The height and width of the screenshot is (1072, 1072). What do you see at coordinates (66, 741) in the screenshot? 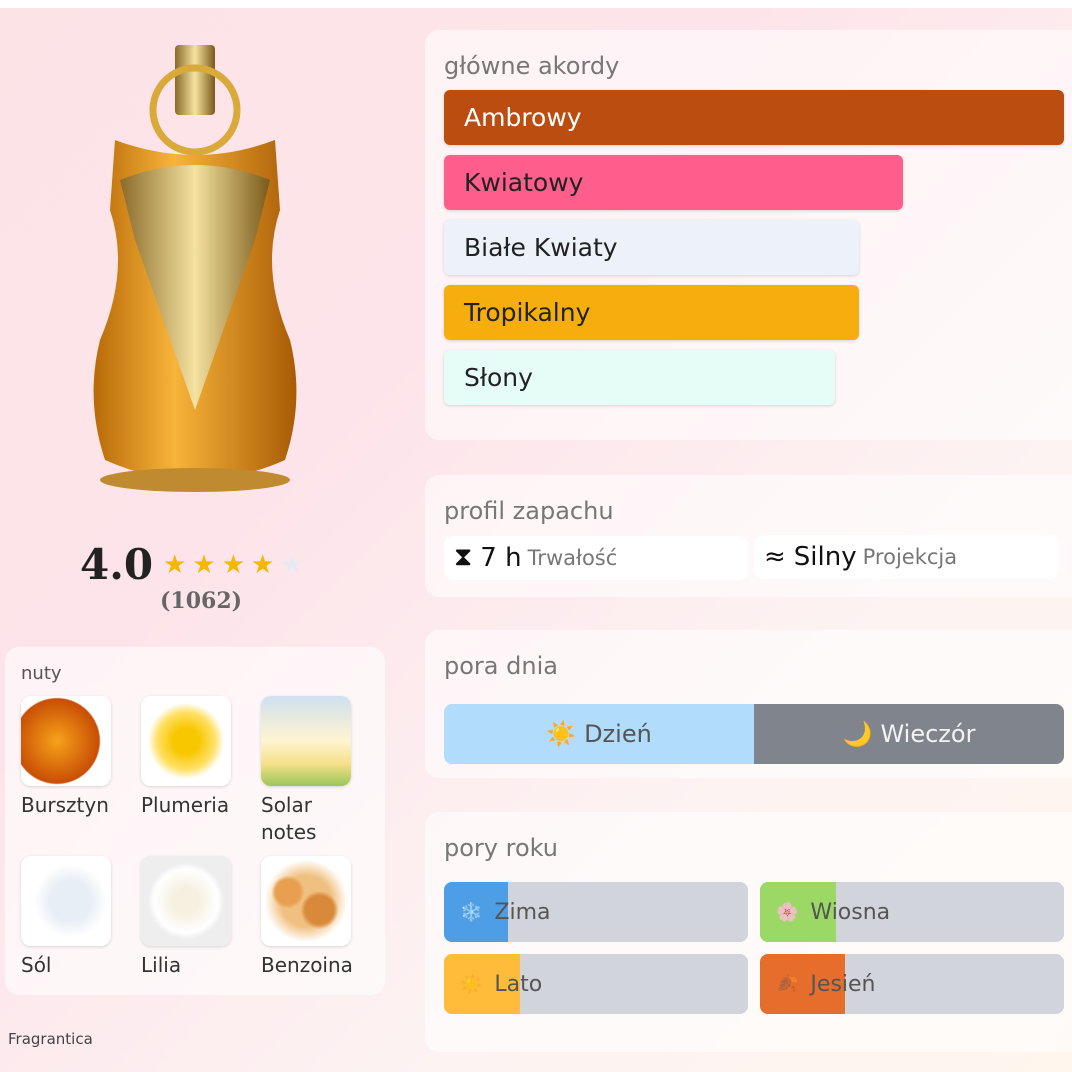
I see `amber-image` at bounding box center [66, 741].